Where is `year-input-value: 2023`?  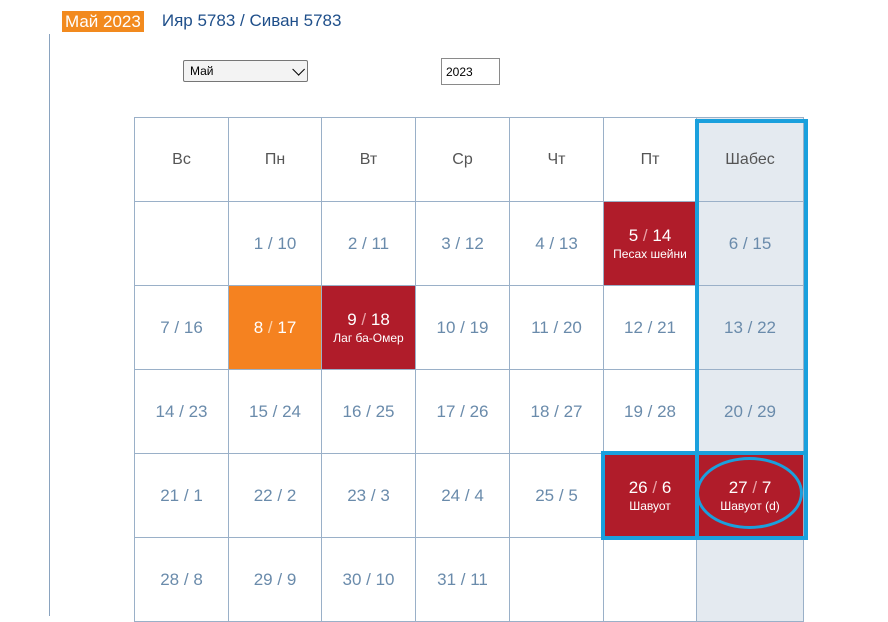
year-input-value: 2023 is located at coordinates (459, 71).